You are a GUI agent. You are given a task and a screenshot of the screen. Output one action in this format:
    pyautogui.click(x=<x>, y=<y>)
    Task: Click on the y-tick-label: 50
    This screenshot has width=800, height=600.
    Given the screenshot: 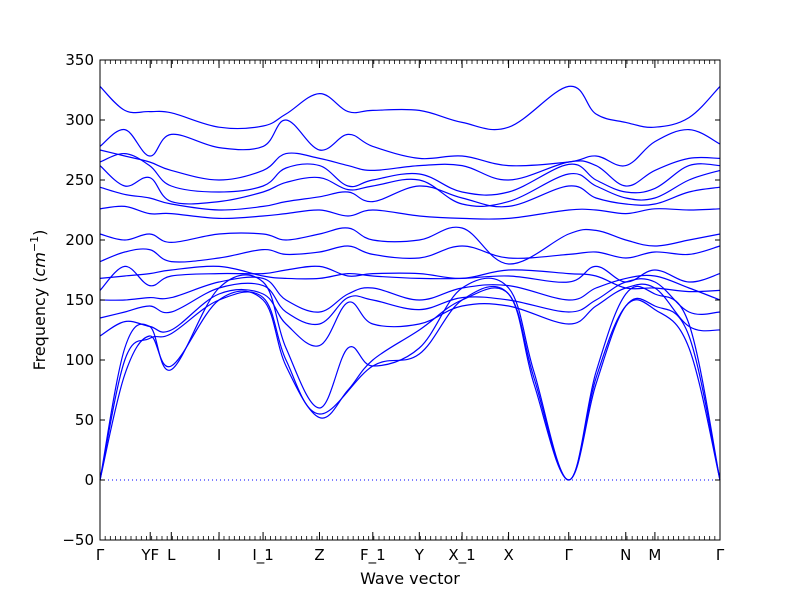 What is the action you would take?
    pyautogui.click(x=84, y=420)
    